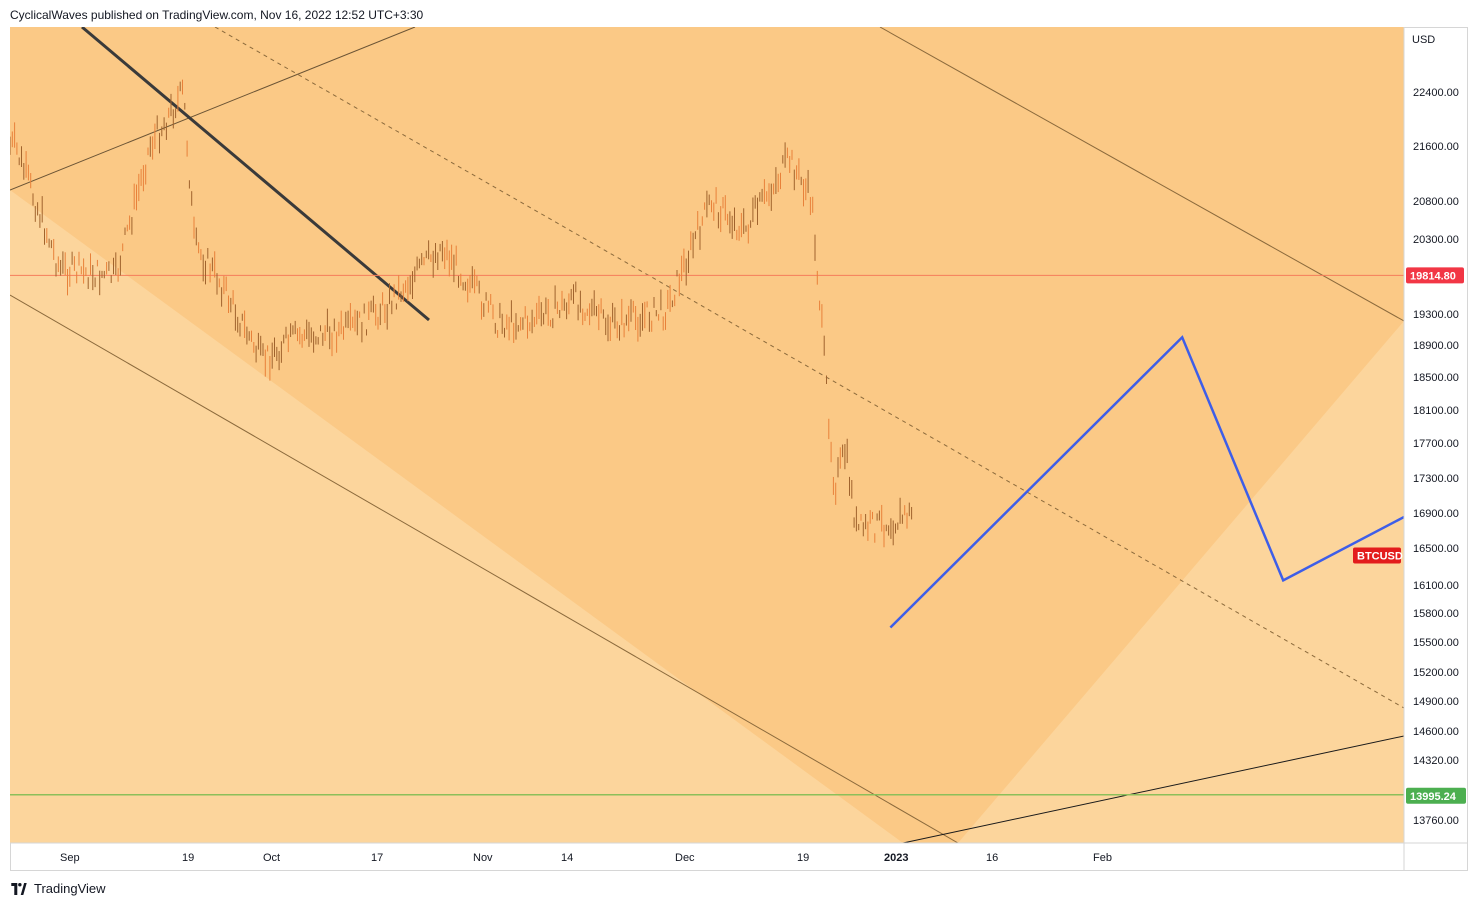 The width and height of the screenshot is (1478, 907). I want to click on x-tick-label: Oct, so click(271, 858).